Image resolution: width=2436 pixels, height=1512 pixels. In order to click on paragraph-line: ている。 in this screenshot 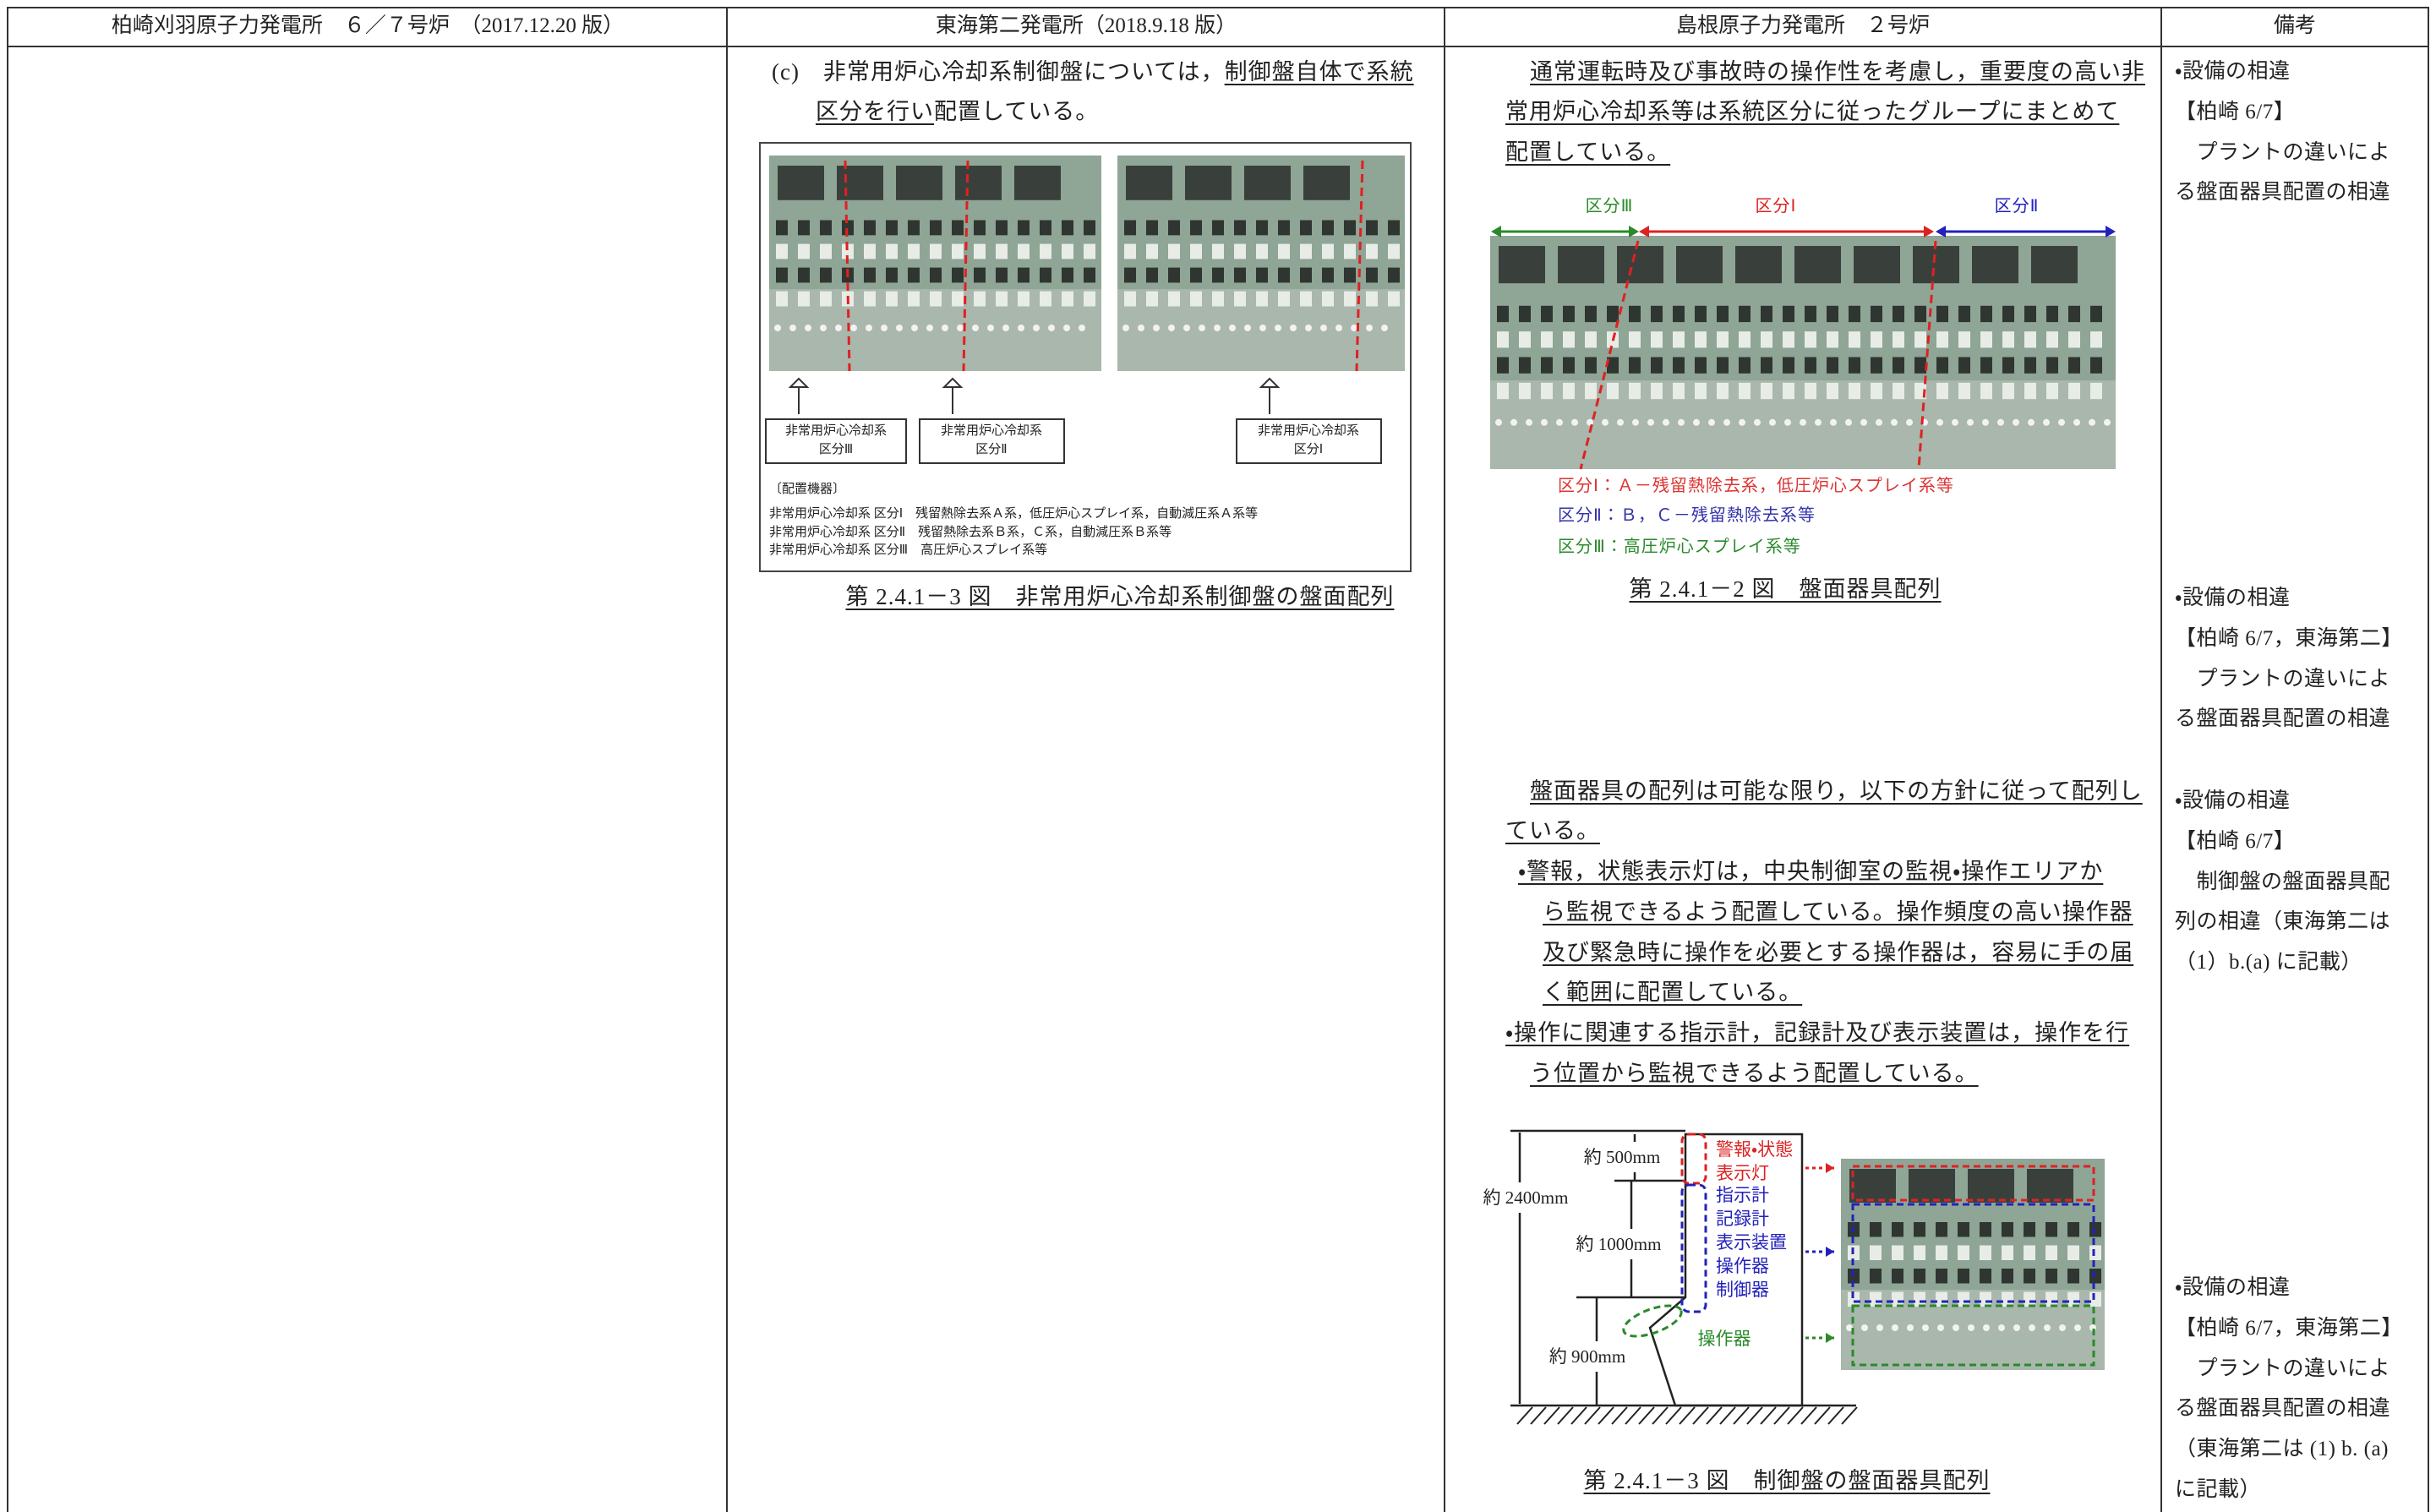, I will do `click(1552, 830)`.